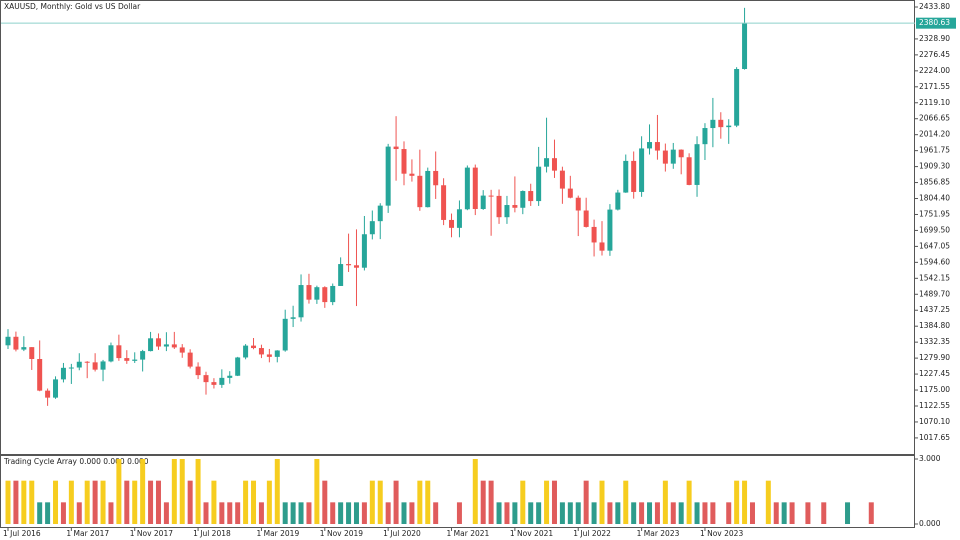 This screenshot has width=960, height=540. I want to click on x-tick-label: 1 Mar 2017, so click(87, 533).